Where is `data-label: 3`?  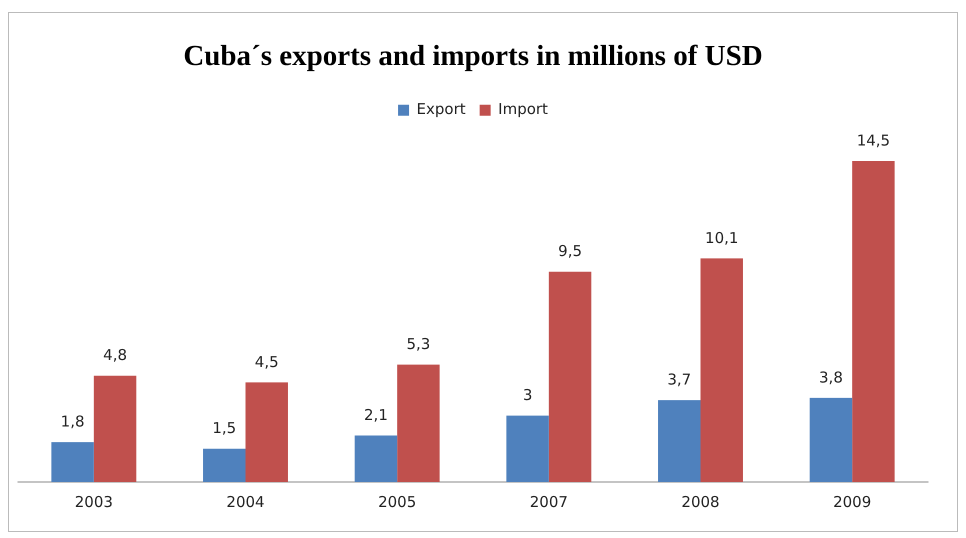
data-label: 3 is located at coordinates (527, 395).